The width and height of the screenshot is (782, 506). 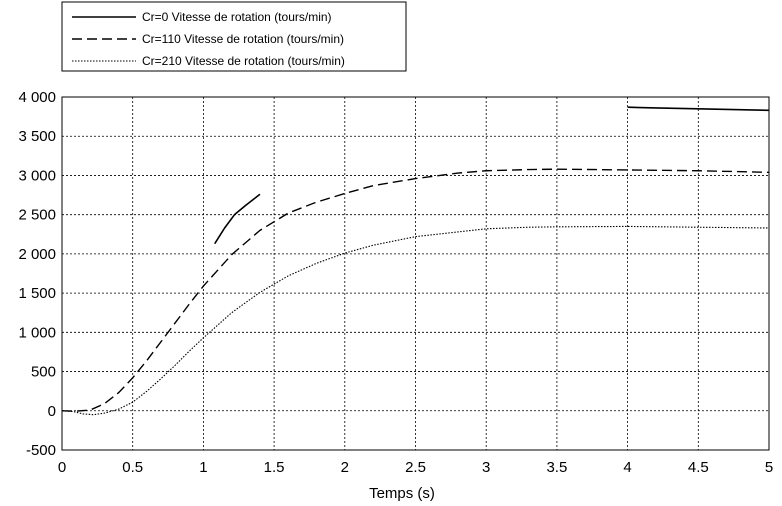 What do you see at coordinates (698, 467) in the screenshot?
I see `x-tick-label: 4.5` at bounding box center [698, 467].